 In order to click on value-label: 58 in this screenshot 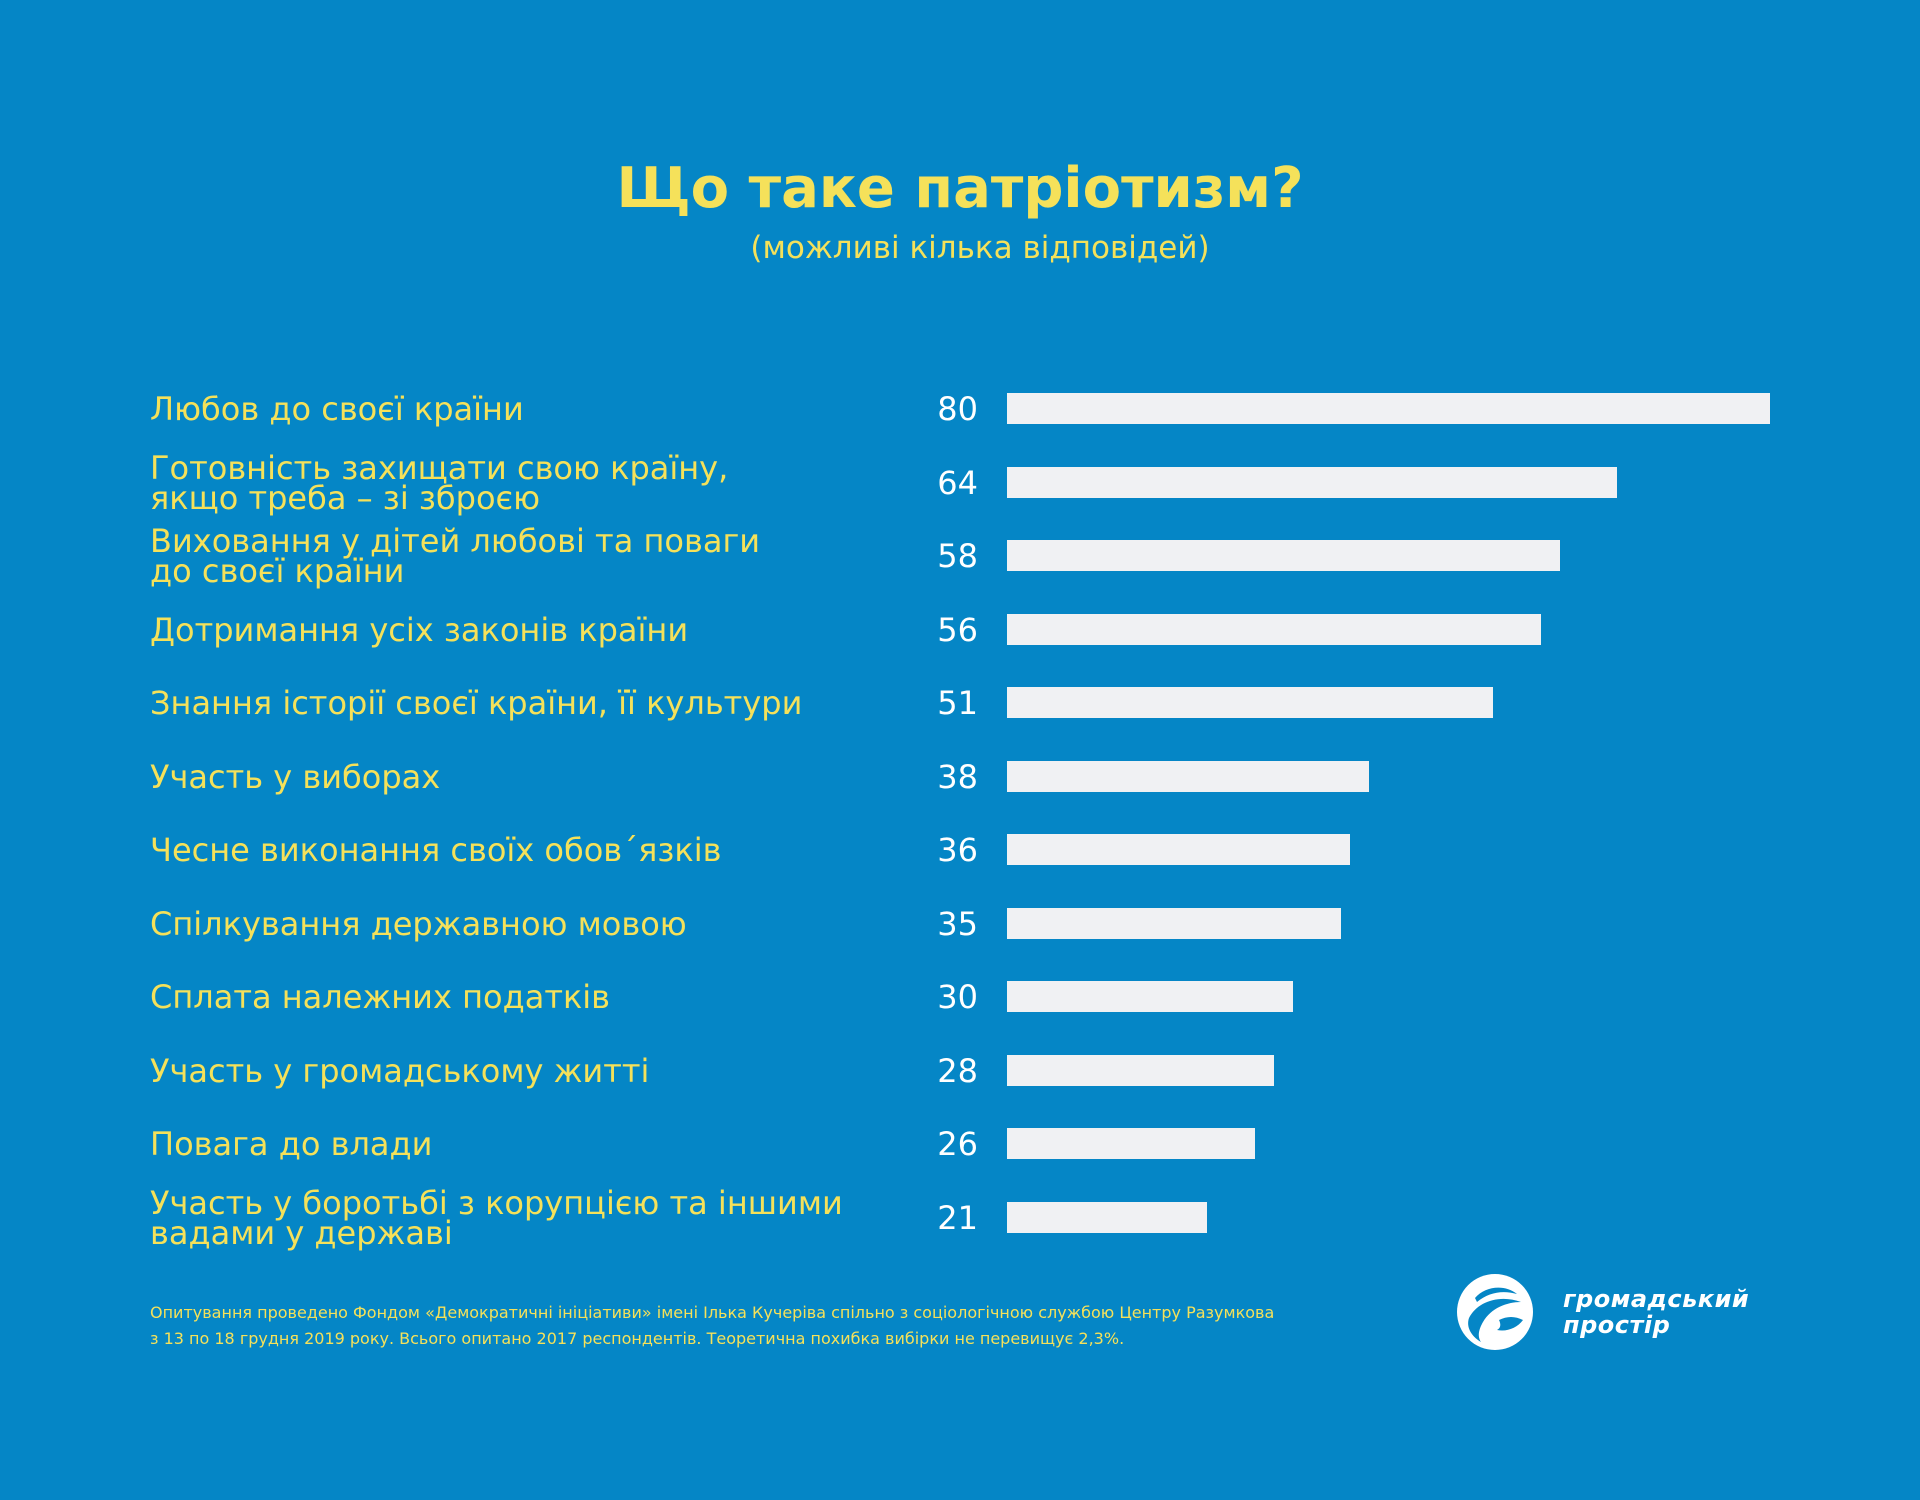, I will do `click(957, 556)`.